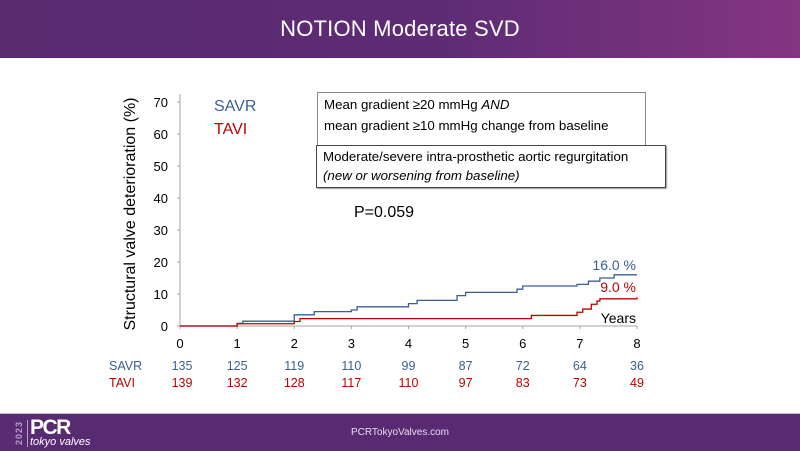 The height and width of the screenshot is (451, 800). Describe the element at coordinates (50, 427) in the screenshot. I see `logo-brand: PCR` at that location.